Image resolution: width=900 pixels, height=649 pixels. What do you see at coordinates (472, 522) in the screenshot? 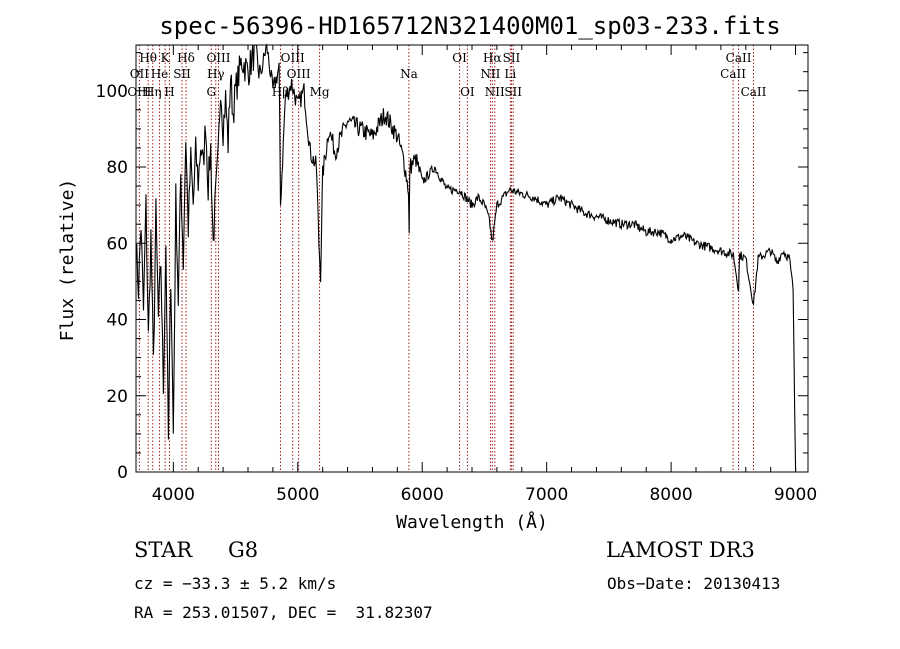
I see `x-axis-label: Wavelength (Å)` at bounding box center [472, 522].